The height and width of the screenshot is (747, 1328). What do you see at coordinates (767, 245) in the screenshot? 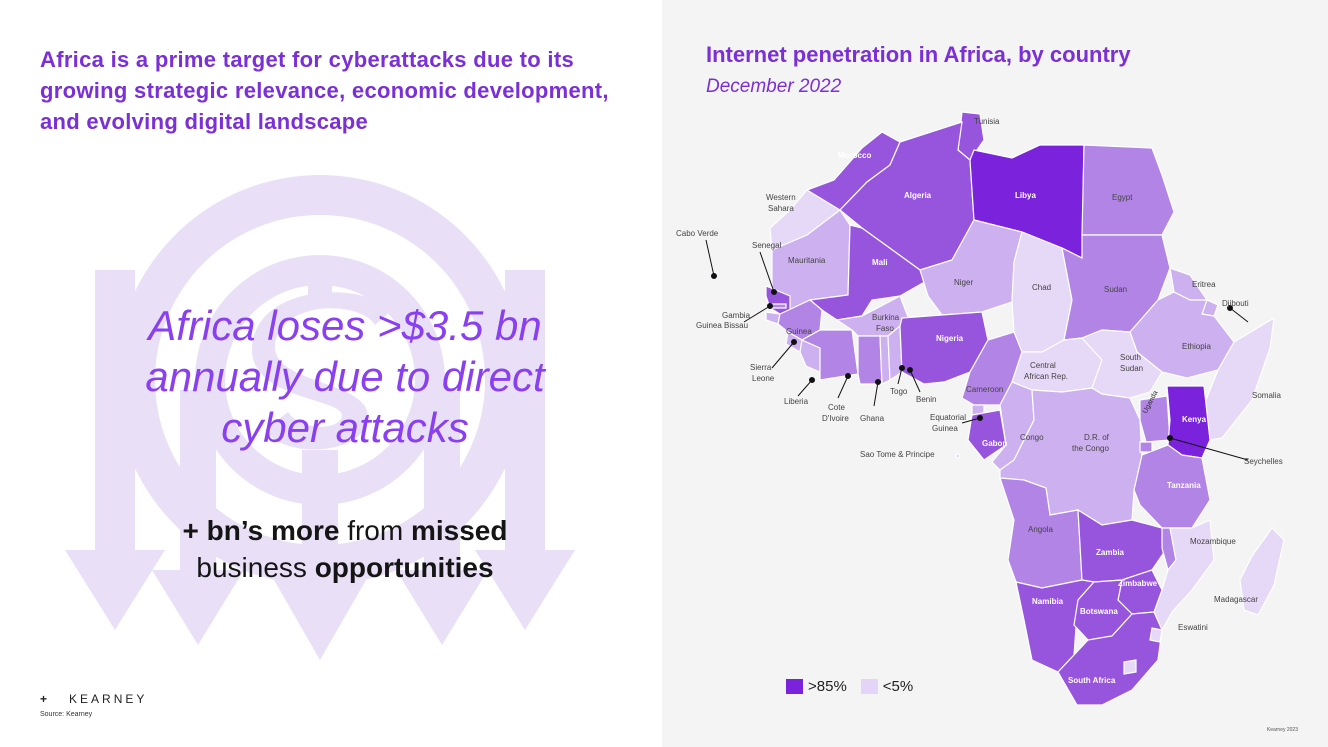
I see `label-senegal: Senegal` at bounding box center [767, 245].